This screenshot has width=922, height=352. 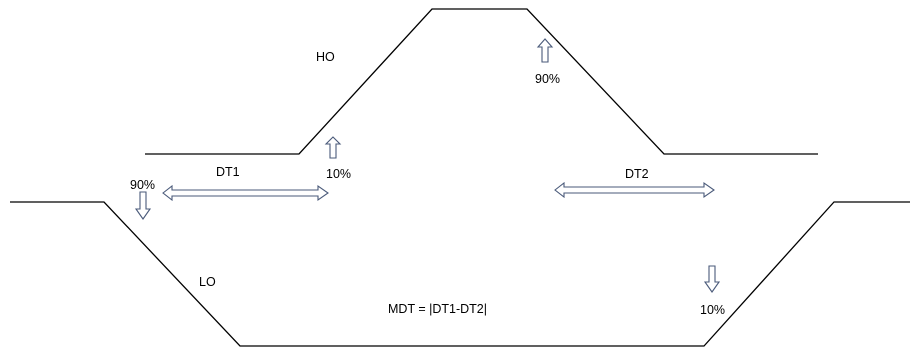 What do you see at coordinates (325, 57) in the screenshot?
I see `ho-label: HO` at bounding box center [325, 57].